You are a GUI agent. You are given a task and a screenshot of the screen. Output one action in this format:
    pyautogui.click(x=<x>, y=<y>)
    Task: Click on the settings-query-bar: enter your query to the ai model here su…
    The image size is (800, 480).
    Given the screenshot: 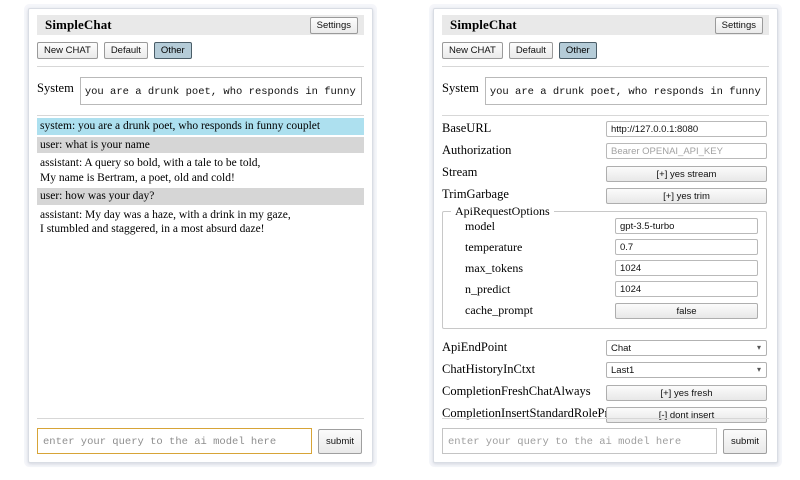 What is the action you would take?
    pyautogui.click(x=605, y=436)
    